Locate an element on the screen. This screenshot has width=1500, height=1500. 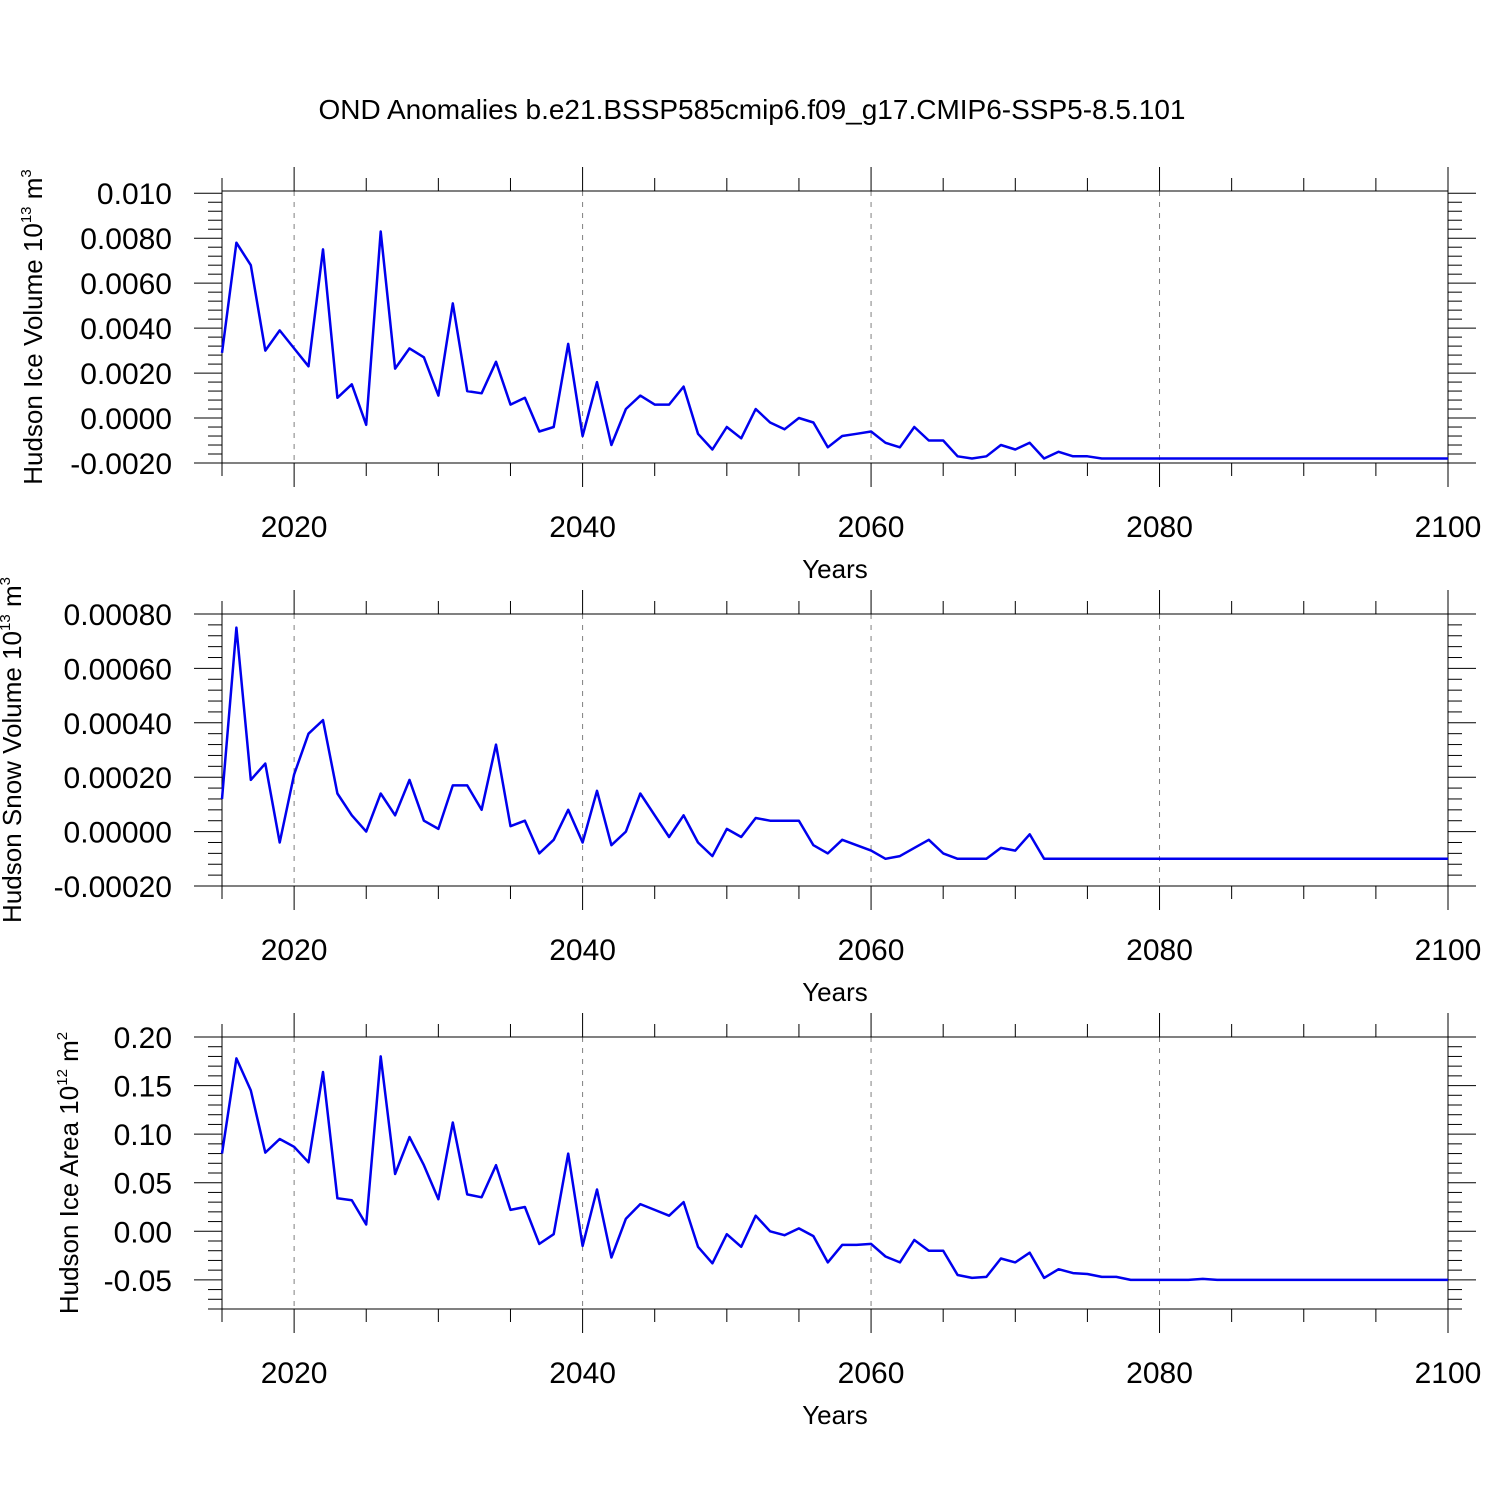
y-tick-label: 0.0000 is located at coordinates (126, 419).